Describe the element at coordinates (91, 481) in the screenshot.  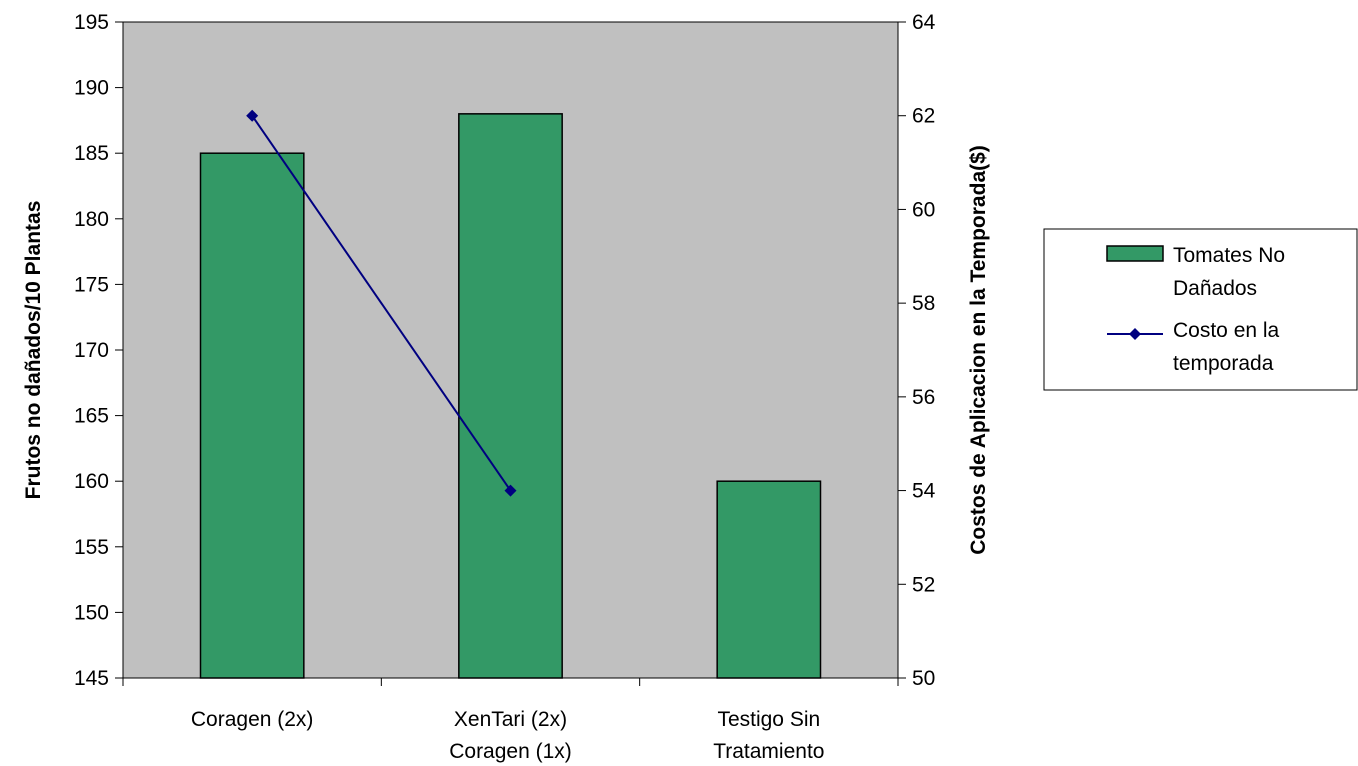
I see `left-tick-label: 160` at that location.